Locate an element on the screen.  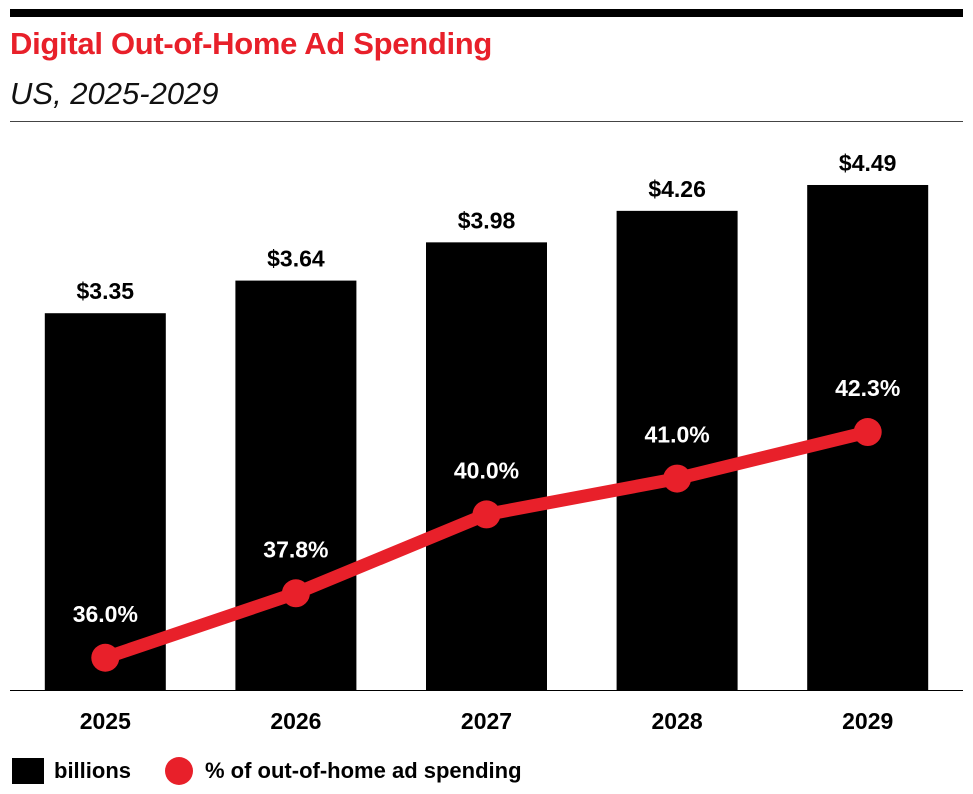
line-value-label: 40.0% is located at coordinates (486, 470).